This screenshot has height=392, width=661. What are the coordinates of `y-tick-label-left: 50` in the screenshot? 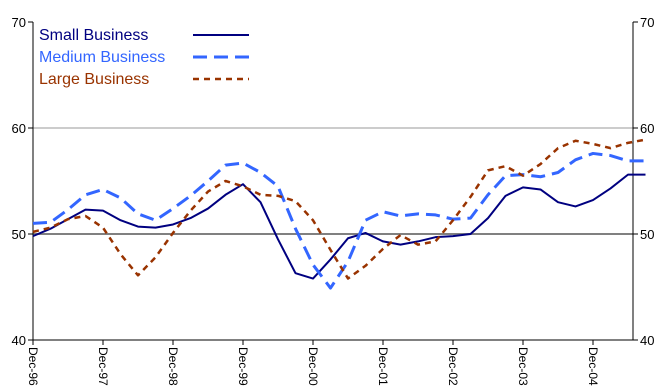 It's located at (19, 234).